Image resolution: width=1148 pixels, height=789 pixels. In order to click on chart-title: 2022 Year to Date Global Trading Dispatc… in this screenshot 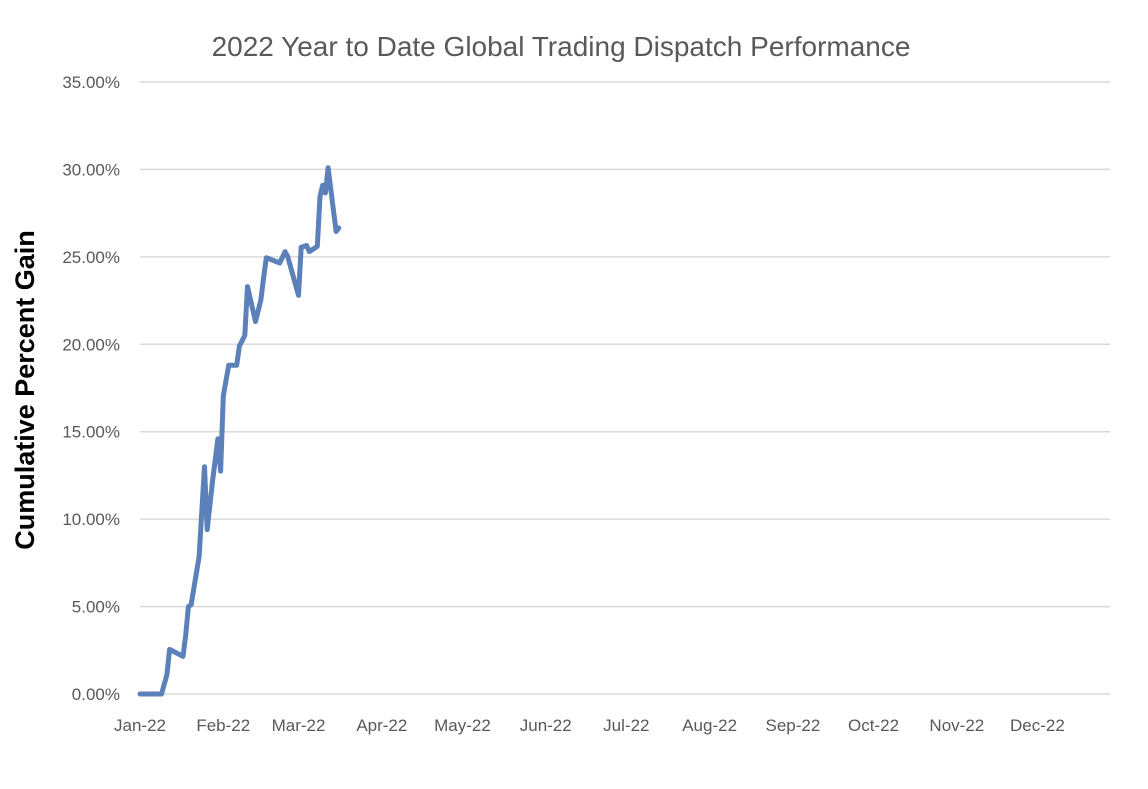, I will do `click(561, 46)`.